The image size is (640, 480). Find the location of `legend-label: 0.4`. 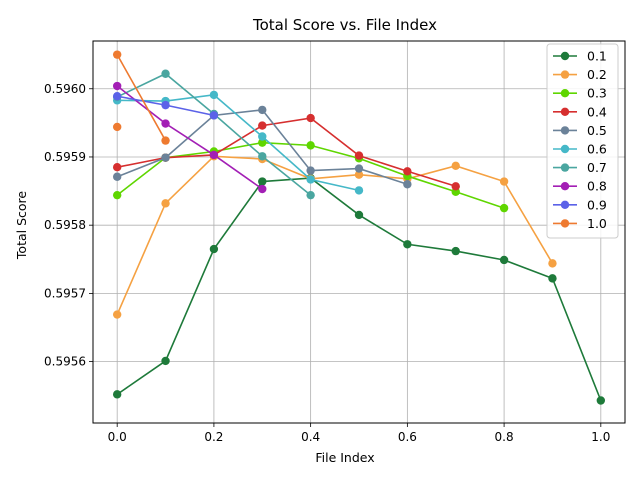

legend-label: 0.4 is located at coordinates (597, 111).